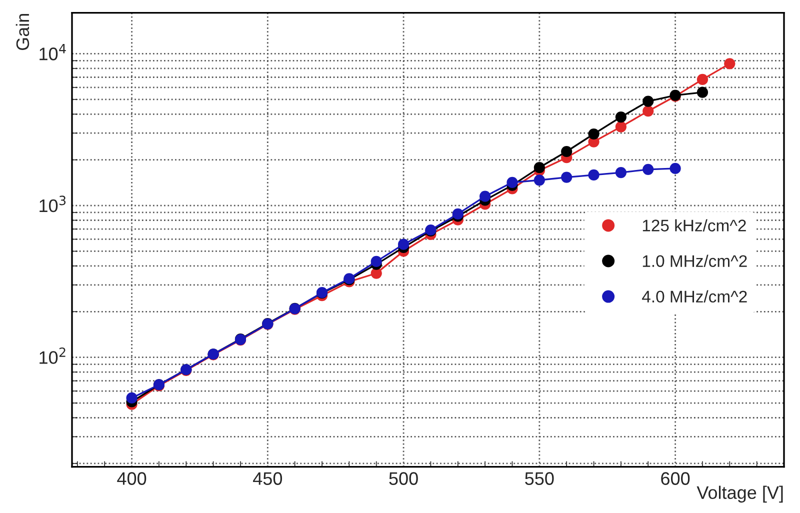 The image size is (800, 513). I want to click on x-tick-label: 550, so click(539, 478).